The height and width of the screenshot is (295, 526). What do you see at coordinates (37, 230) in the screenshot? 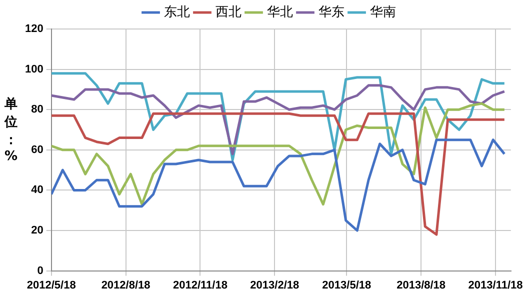
I see `y-tick-label: 20` at bounding box center [37, 230].